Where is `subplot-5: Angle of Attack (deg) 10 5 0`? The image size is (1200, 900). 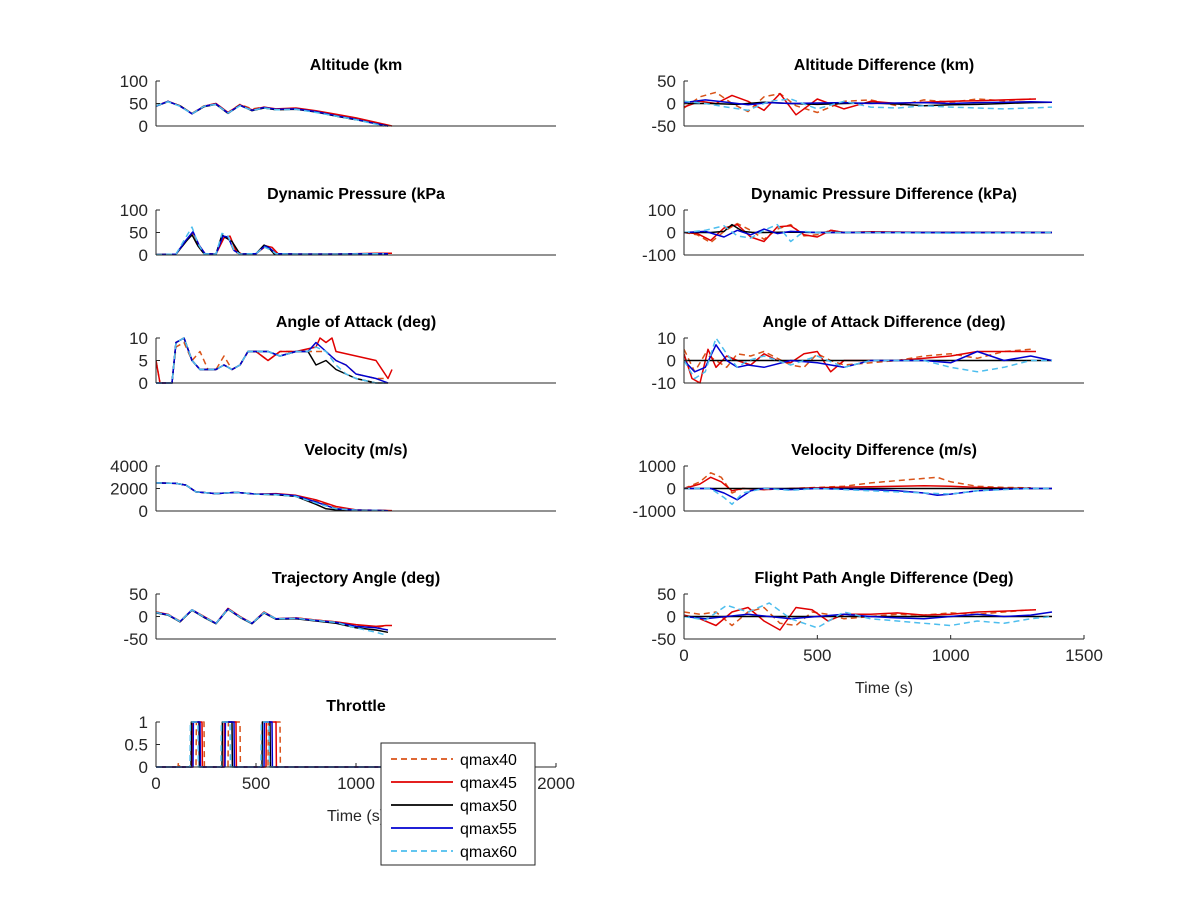
subplot-5: Angle of Attack (deg) 10 5 0 is located at coordinates (342, 353).